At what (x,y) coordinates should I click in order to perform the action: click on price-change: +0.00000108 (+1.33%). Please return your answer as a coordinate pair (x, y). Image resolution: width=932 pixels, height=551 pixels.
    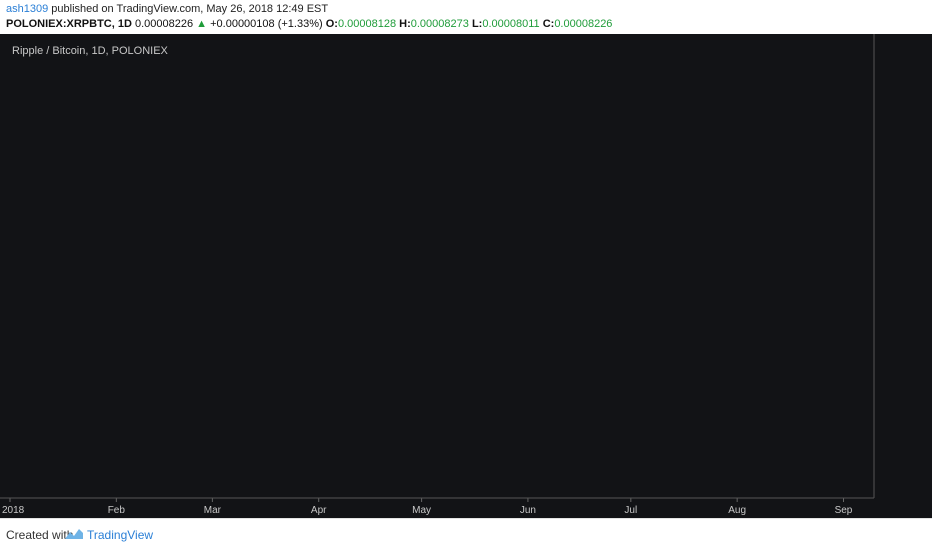
    Looking at the image, I should click on (266, 24).